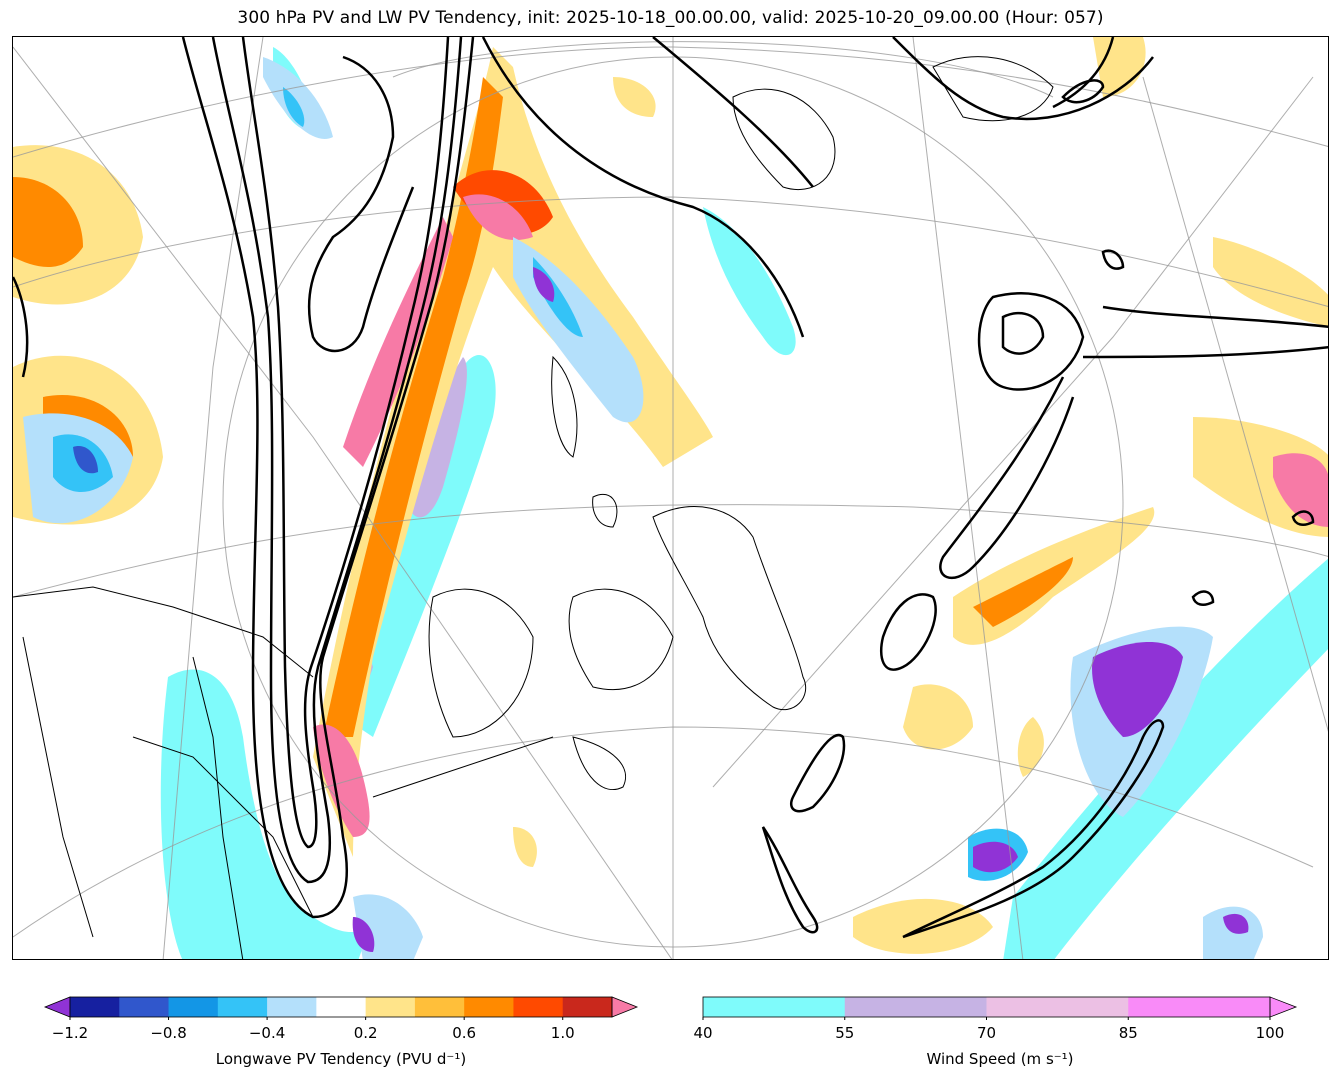 Image resolution: width=1341 pixels, height=1084 pixels. I want to click on colorbar-tick-label: 70, so click(986, 1033).